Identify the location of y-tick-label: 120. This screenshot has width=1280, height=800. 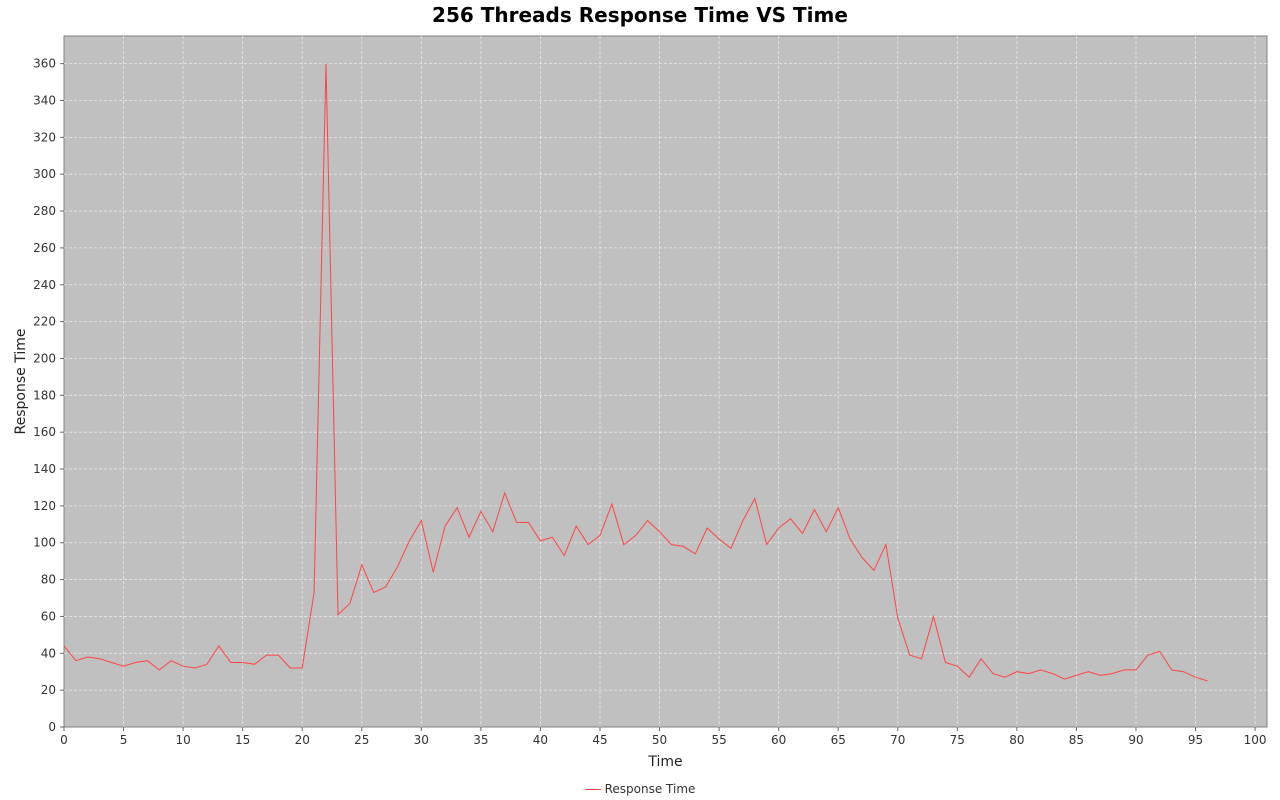
(44, 506).